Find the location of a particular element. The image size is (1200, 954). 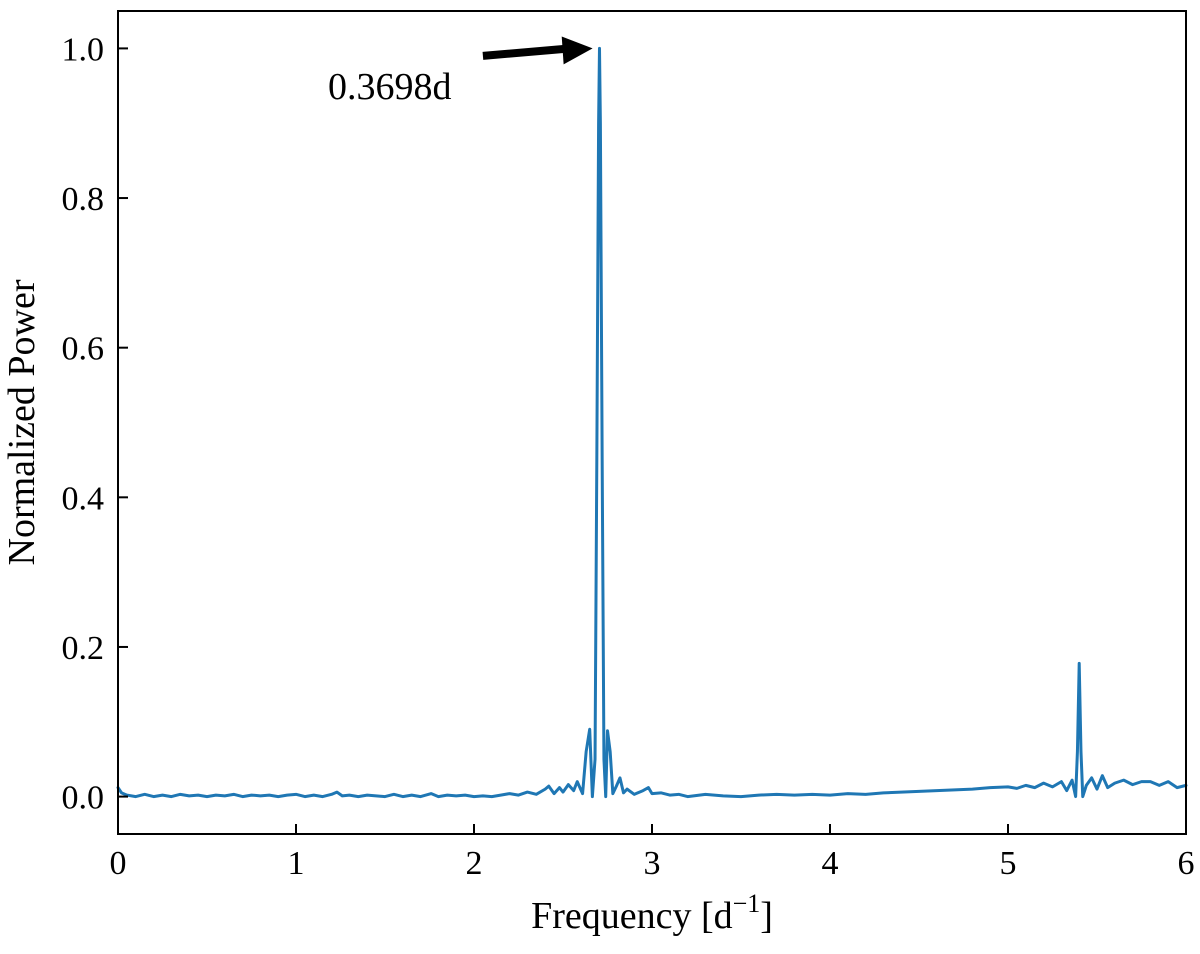

annotation-label: 0.3698d is located at coordinates (390, 87).